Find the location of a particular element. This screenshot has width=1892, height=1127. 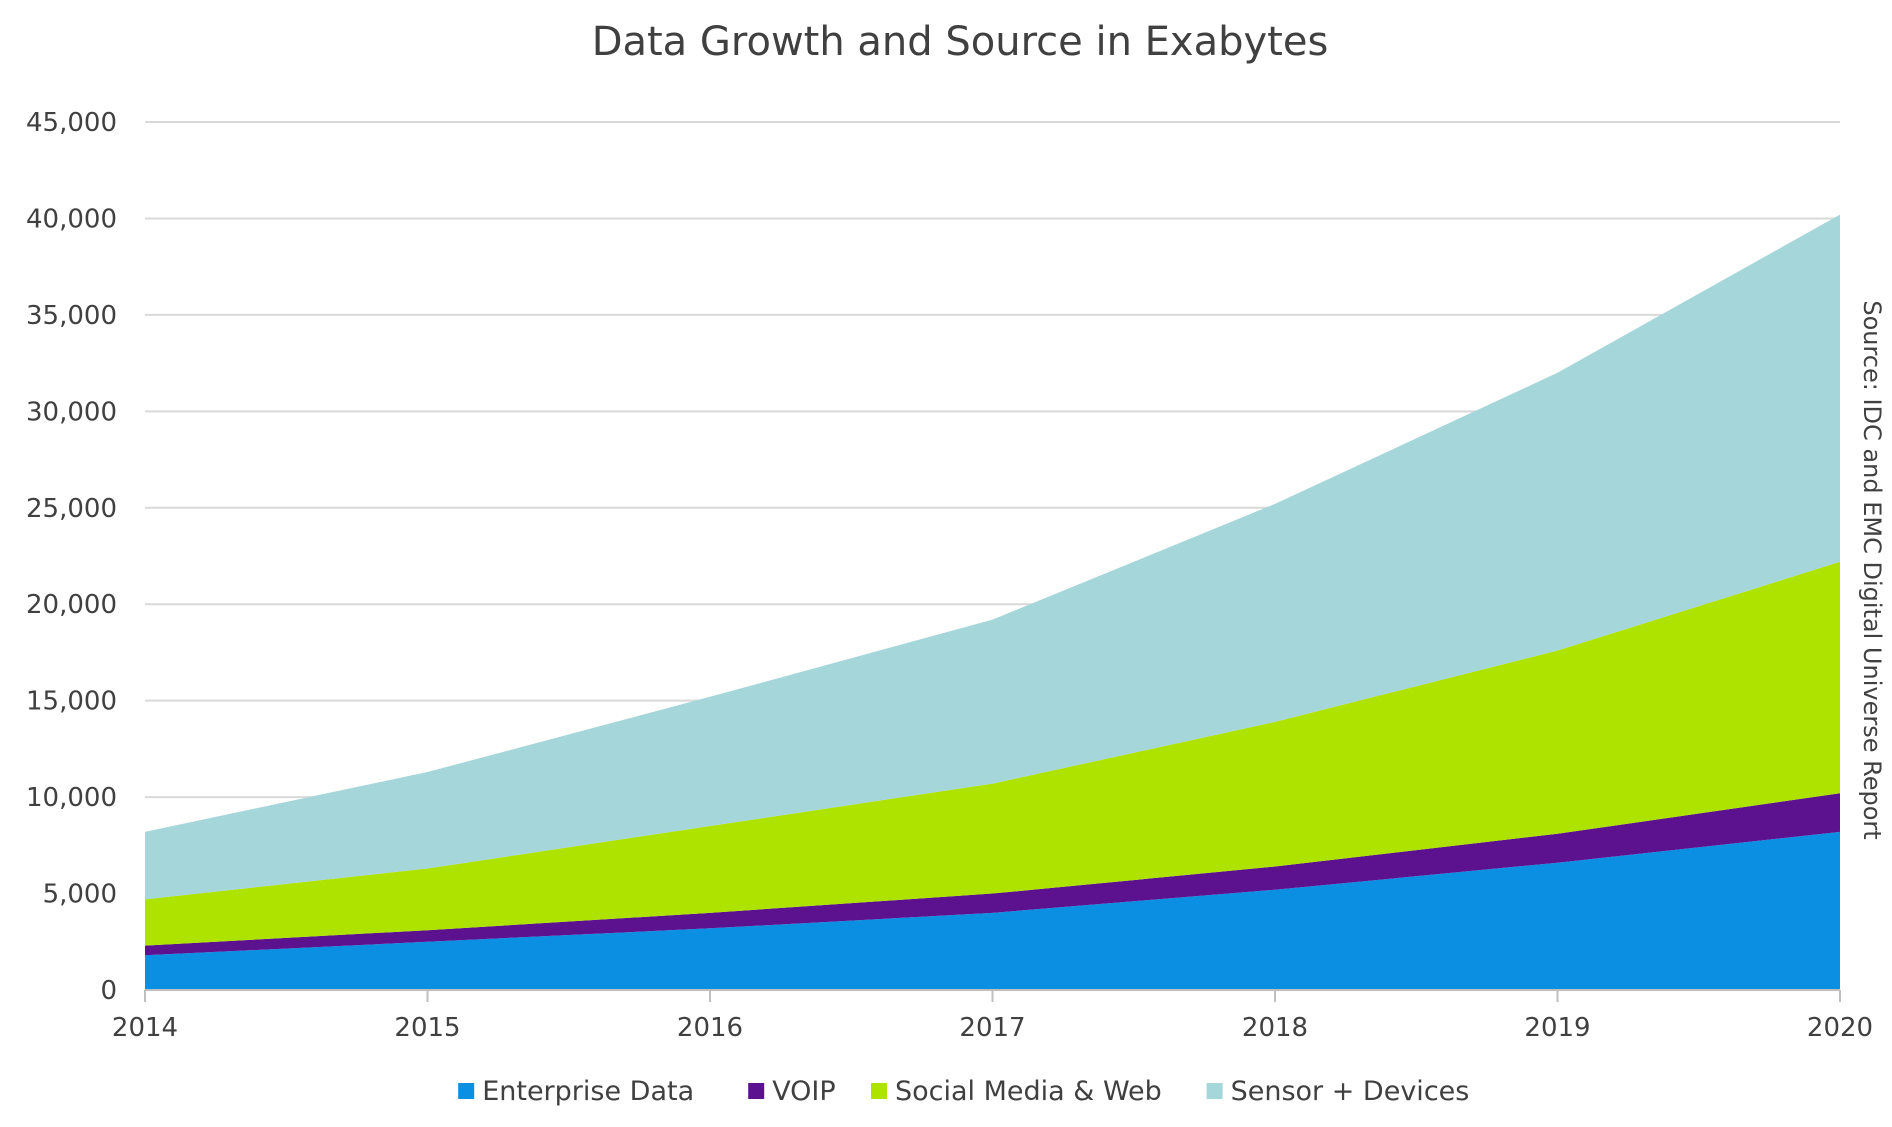

y-tick-label: 10,000 is located at coordinates (71, 798).